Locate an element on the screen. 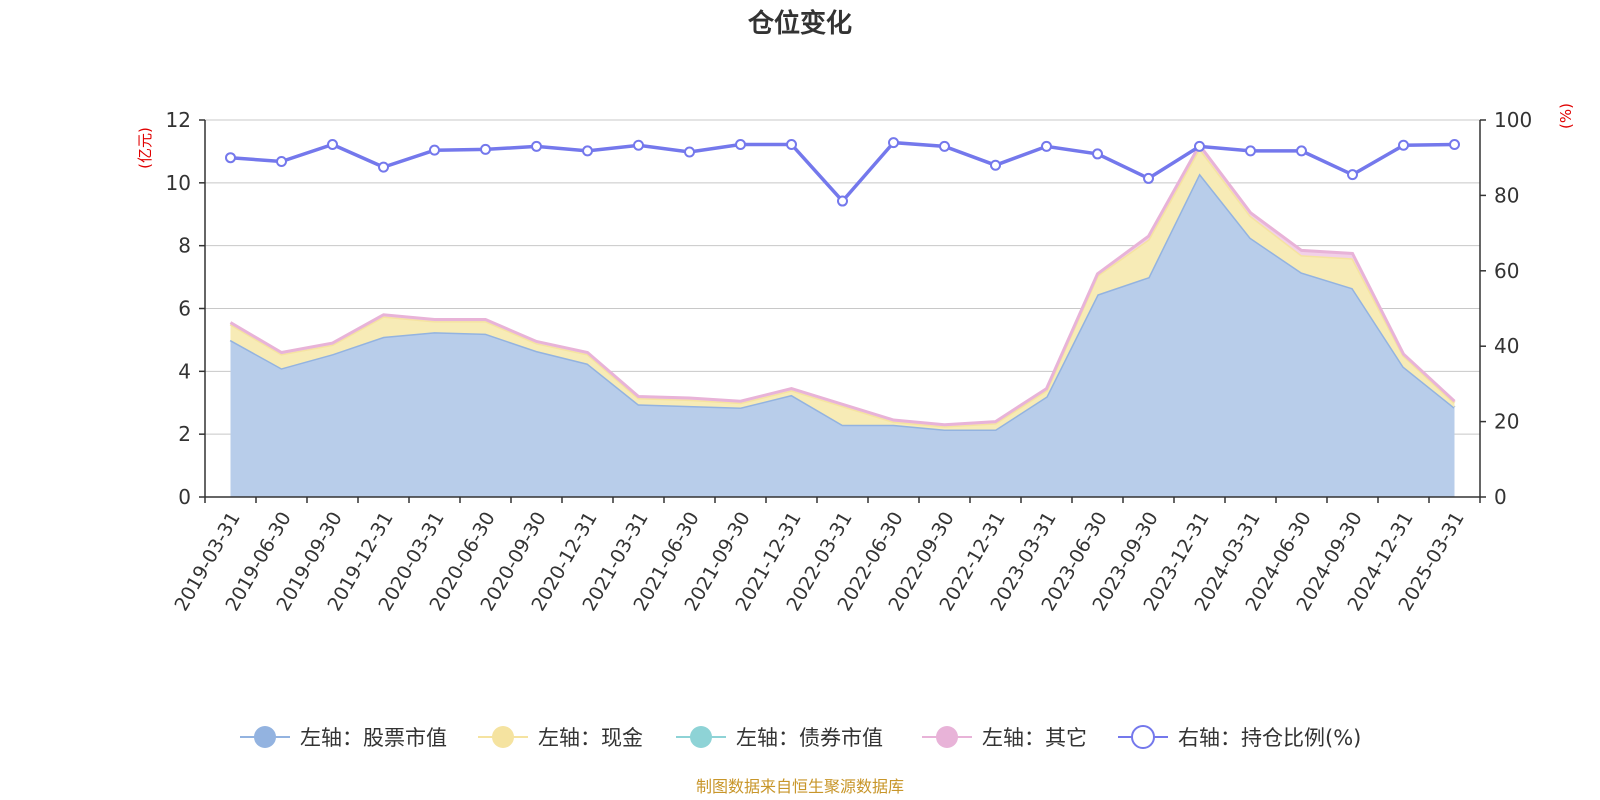 The width and height of the screenshot is (1600, 800). legend-label: 左轴：现金 is located at coordinates (590, 738).